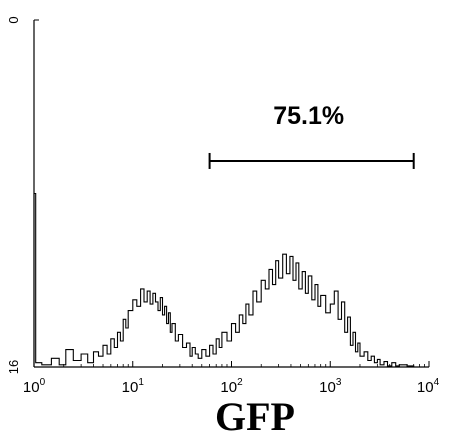 This screenshot has width=458, height=441. Describe the element at coordinates (13, 367) in the screenshot. I see `y-tick-label: 16` at that location.